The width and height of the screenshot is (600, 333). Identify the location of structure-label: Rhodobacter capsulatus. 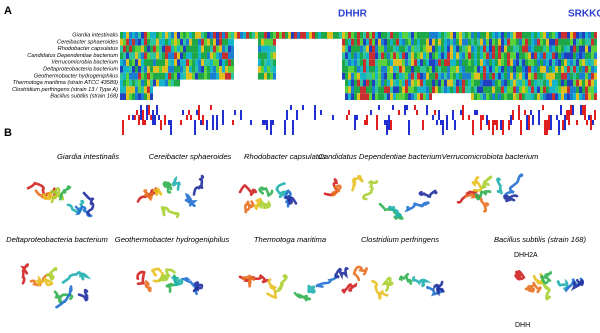
(285, 156).